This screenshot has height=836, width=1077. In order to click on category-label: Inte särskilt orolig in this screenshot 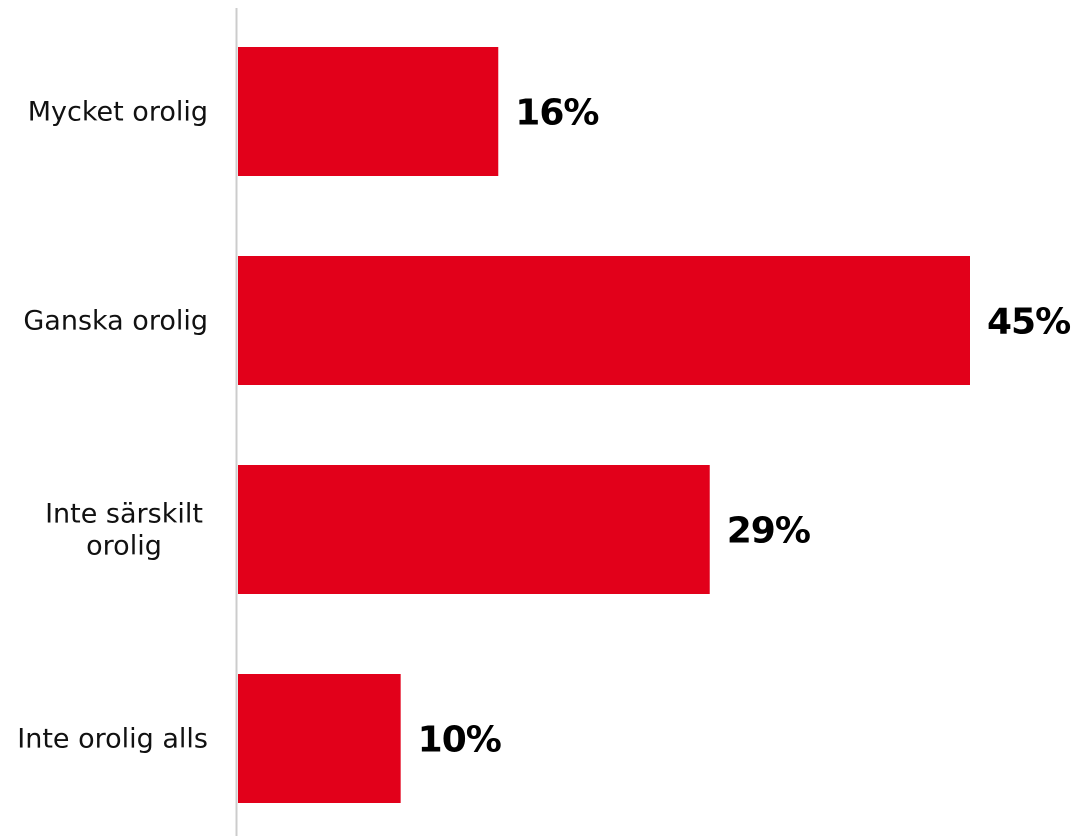, I will do `click(124, 530)`.